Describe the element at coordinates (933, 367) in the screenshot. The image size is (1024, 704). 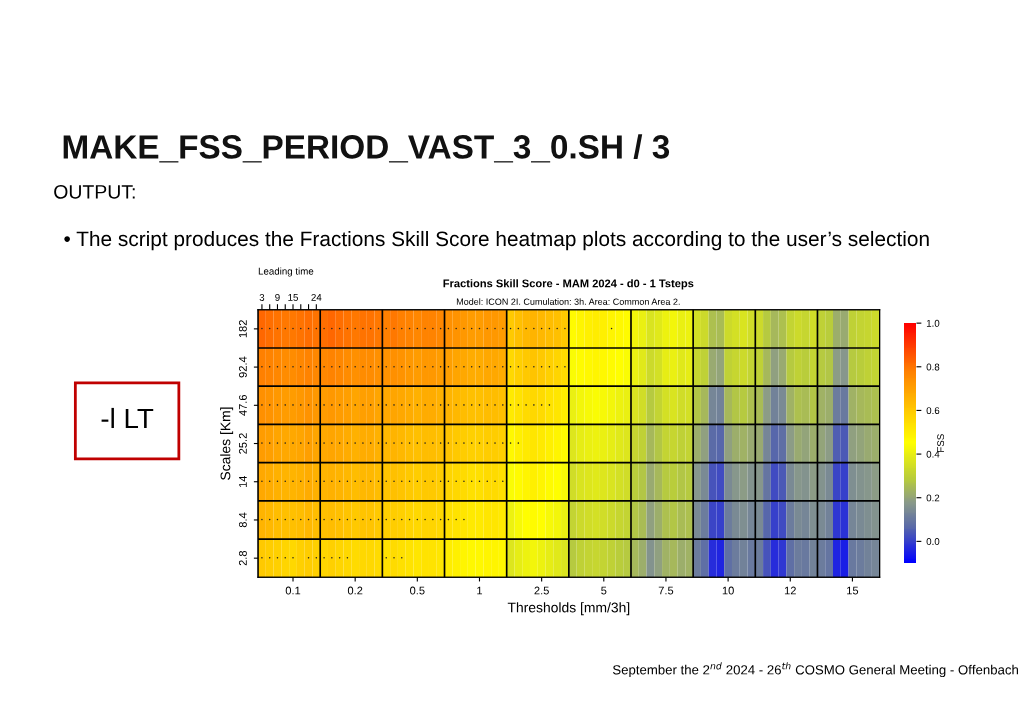
I see `color-bar-label: 0.8` at that location.